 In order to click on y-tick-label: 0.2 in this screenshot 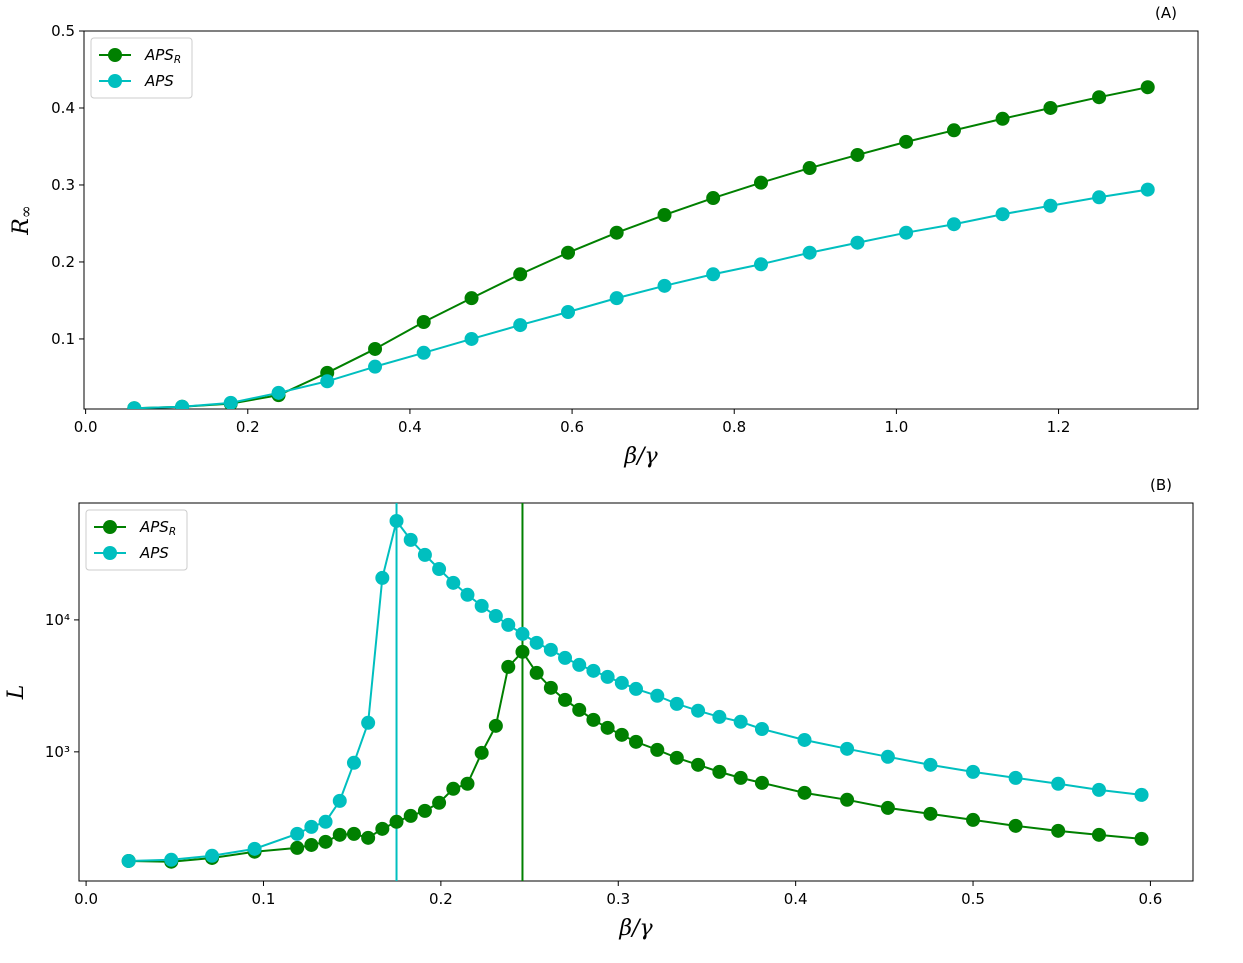, I will do `click(63, 261)`.